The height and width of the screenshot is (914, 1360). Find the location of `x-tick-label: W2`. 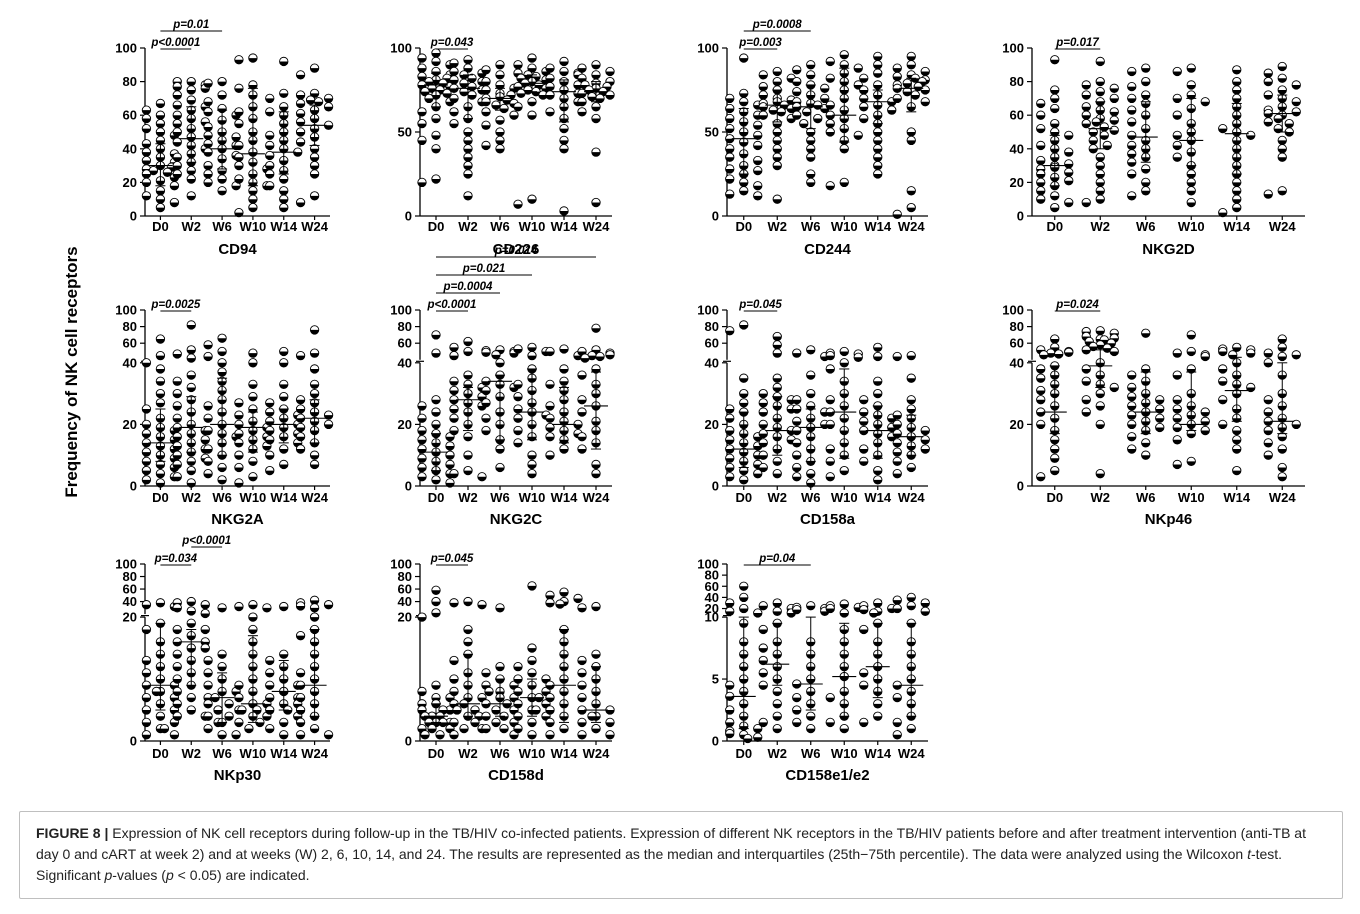

x-tick-label: W2 is located at coordinates (778, 753).